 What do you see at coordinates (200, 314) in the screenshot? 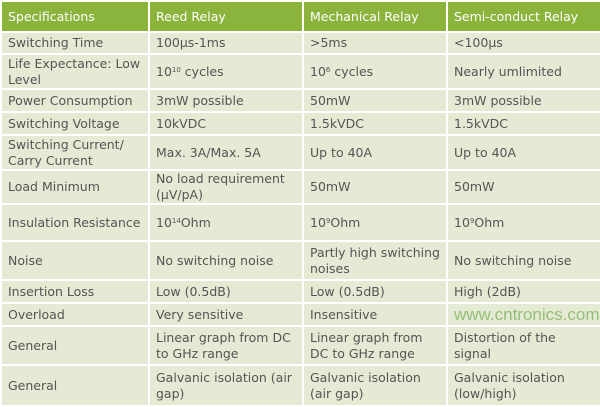
I see `cell-text: Very sensitive` at bounding box center [200, 314].